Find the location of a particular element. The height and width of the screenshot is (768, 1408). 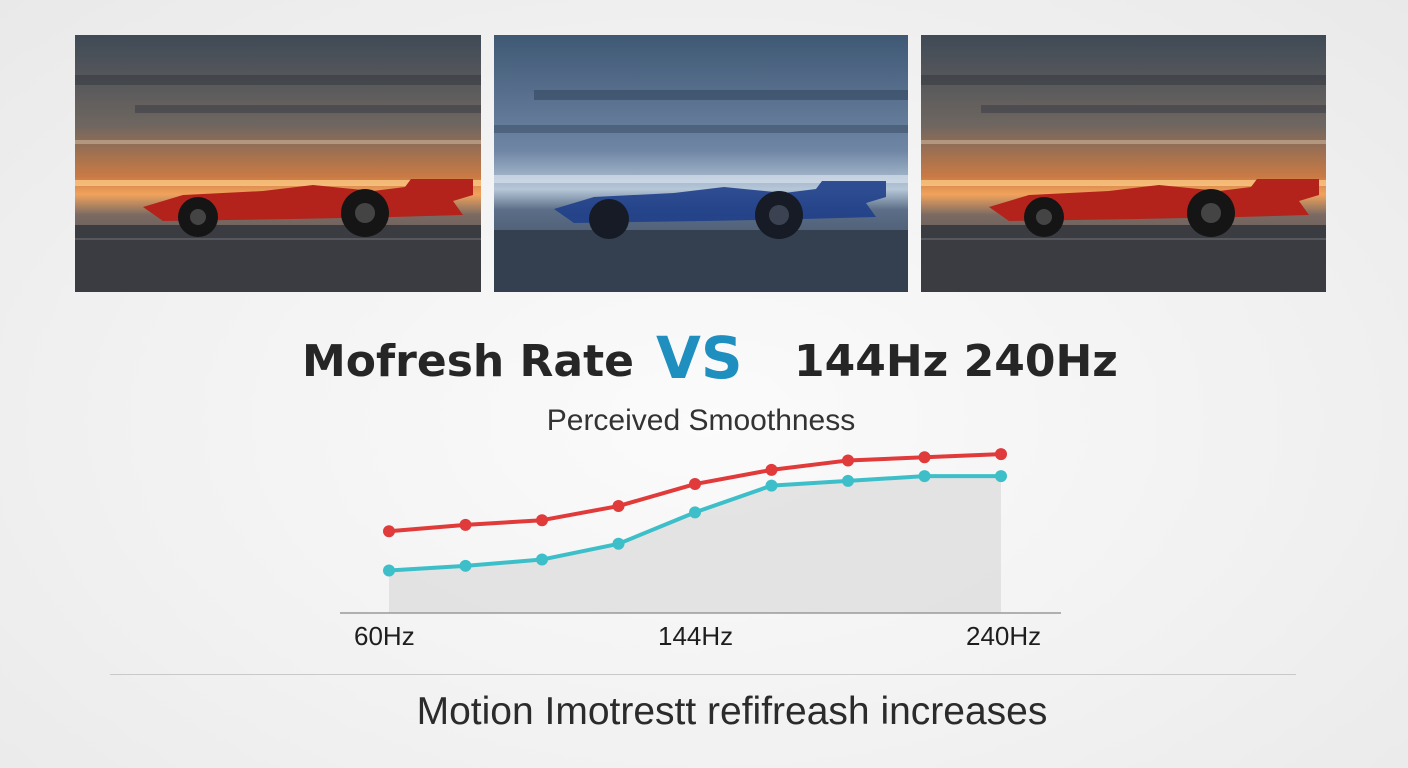

line-chart is located at coordinates (700, 531).